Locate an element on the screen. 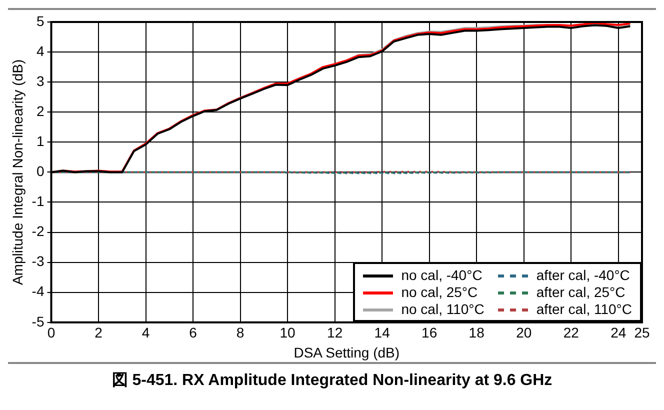 The height and width of the screenshot is (410, 664). y-axis-title: Amplitude Integral Non-linearity (dB) is located at coordinates (17, 172).